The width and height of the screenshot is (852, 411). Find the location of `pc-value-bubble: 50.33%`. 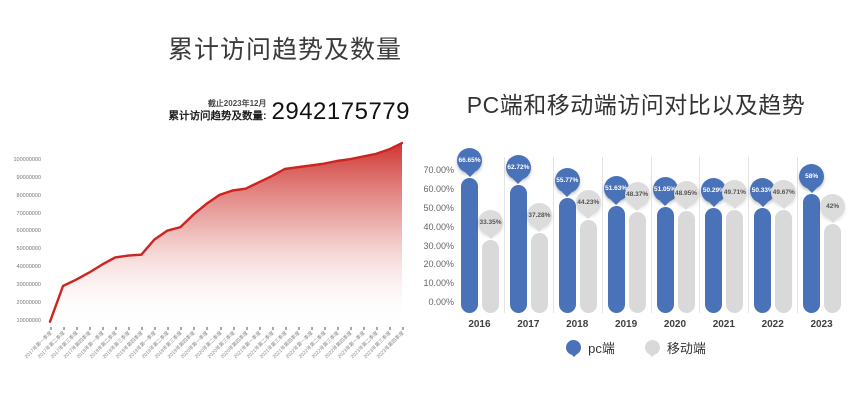

pc-value-bubble: 50.33% is located at coordinates (763, 193).